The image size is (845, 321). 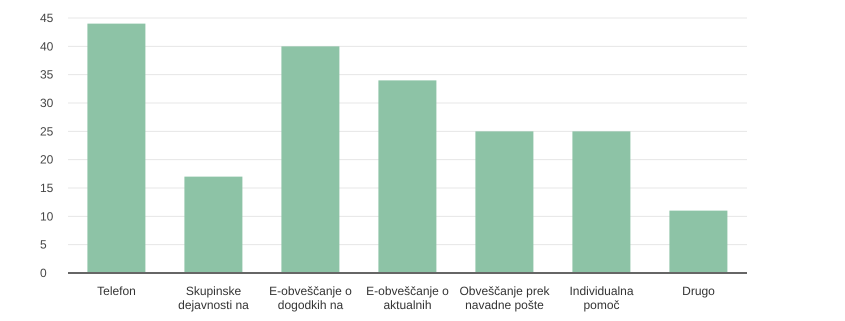 I want to click on x-tick-label: Drugo, so click(x=699, y=291).